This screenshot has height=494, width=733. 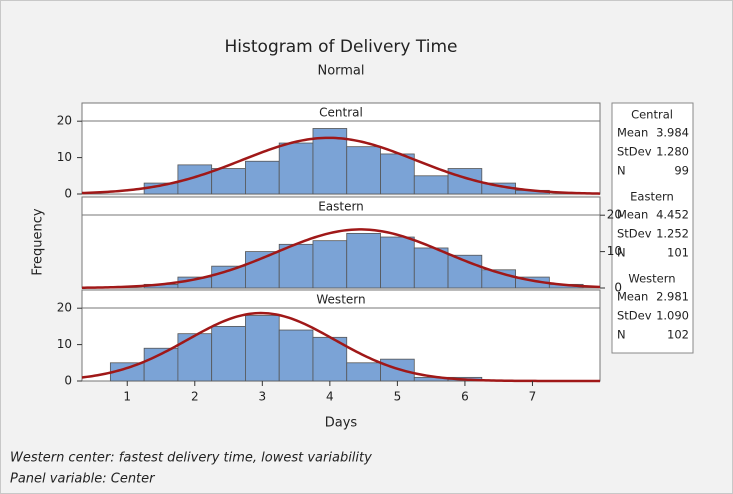 What do you see at coordinates (330, 397) in the screenshot?
I see `x-tick-label: 4` at bounding box center [330, 397].